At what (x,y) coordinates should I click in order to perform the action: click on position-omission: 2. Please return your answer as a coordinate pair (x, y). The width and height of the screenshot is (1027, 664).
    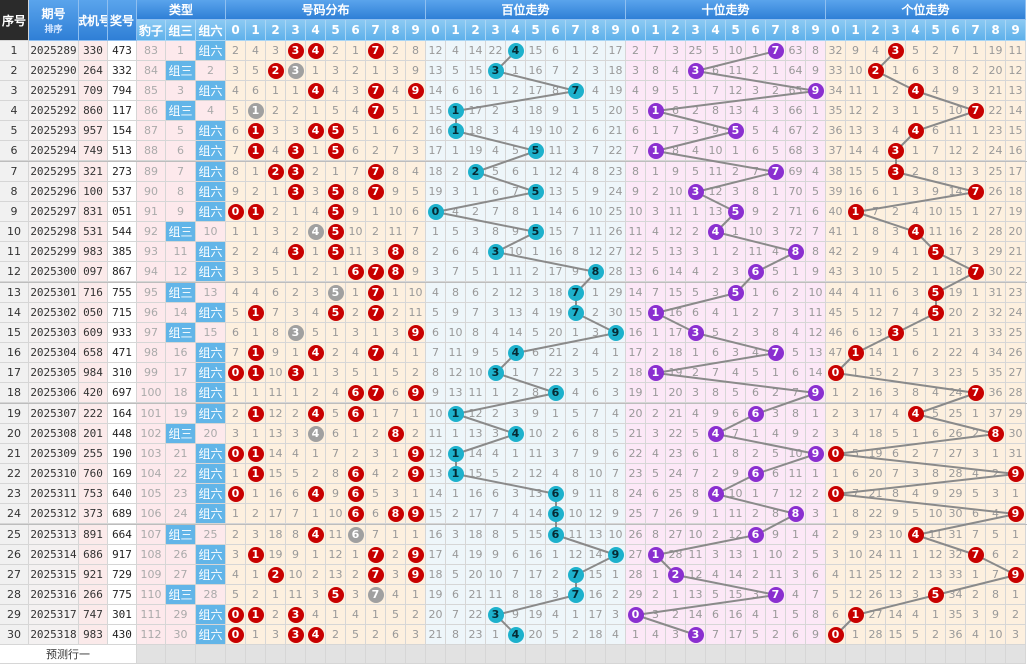
    Looking at the image, I should click on (776, 635).